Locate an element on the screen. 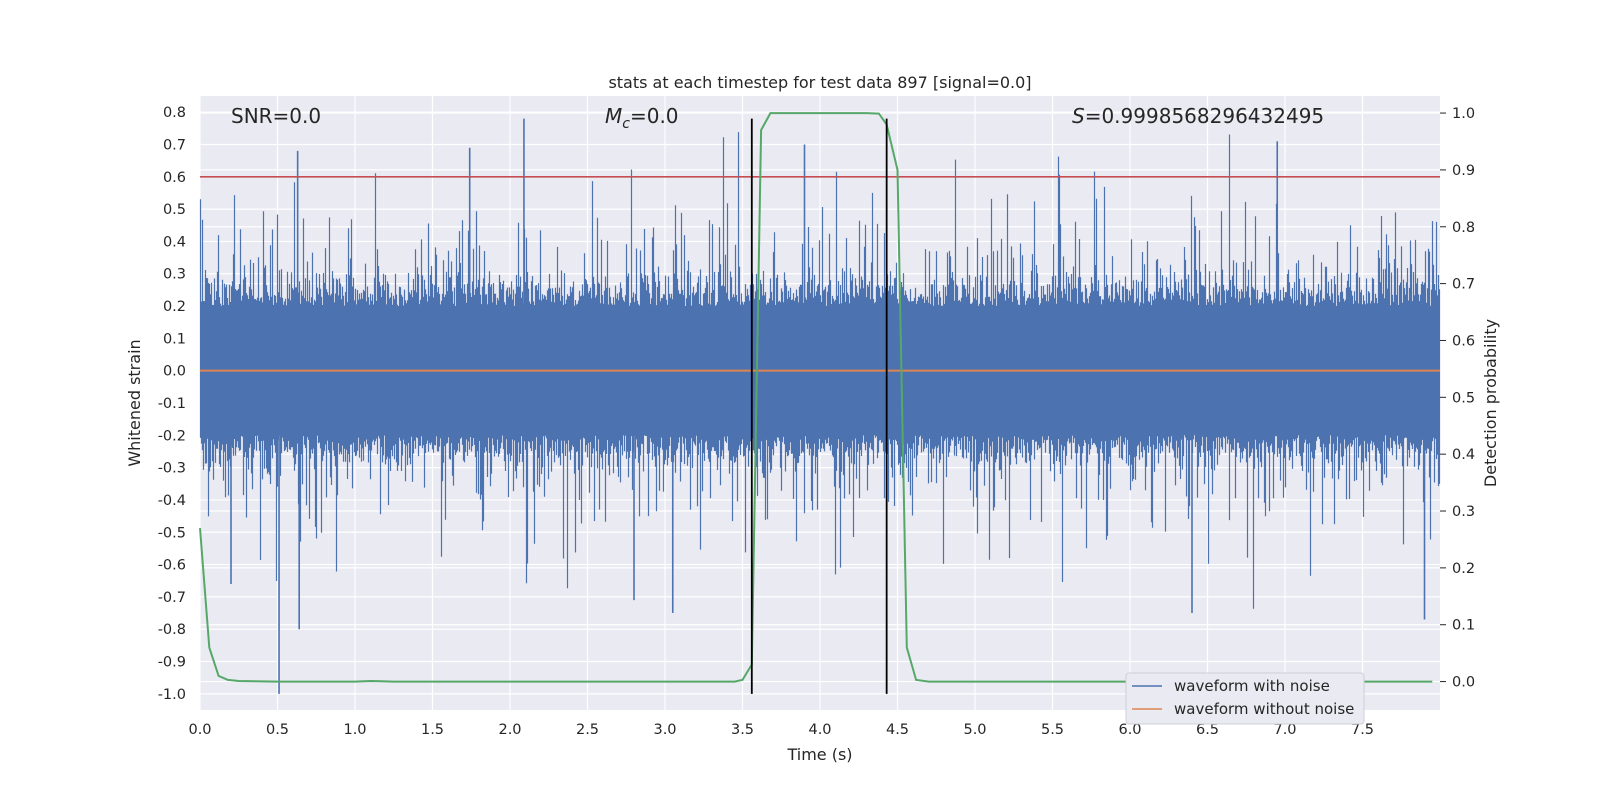  x-tick-label: 4.5 is located at coordinates (897, 730).